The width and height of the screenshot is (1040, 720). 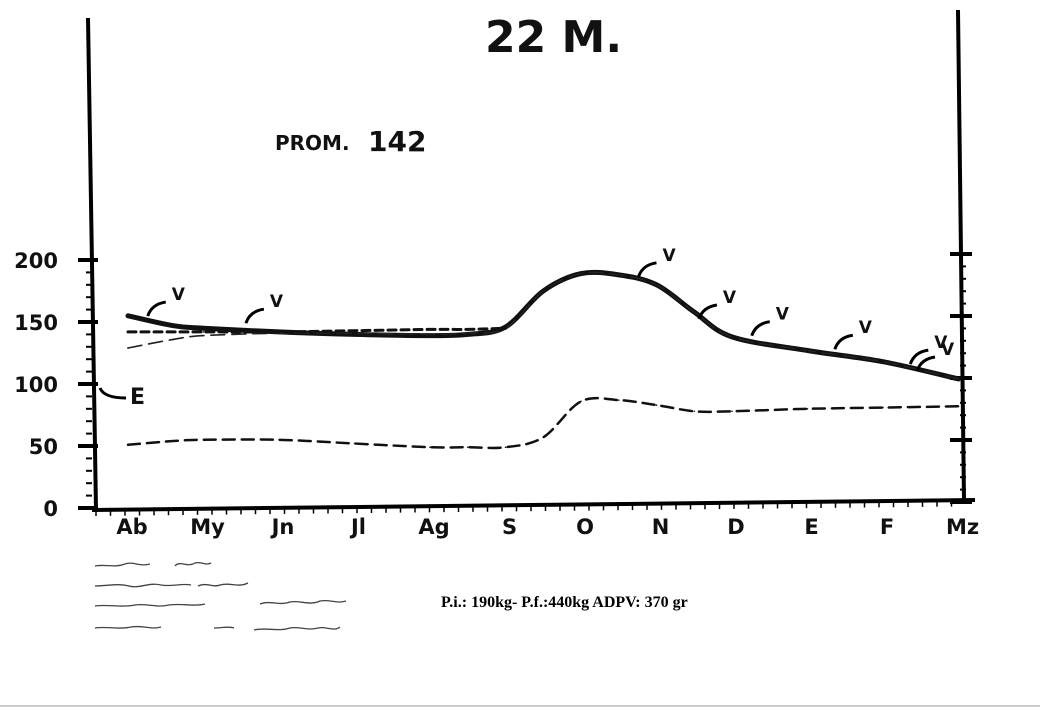 I want to click on prom-label: PROM., so click(x=312, y=143).